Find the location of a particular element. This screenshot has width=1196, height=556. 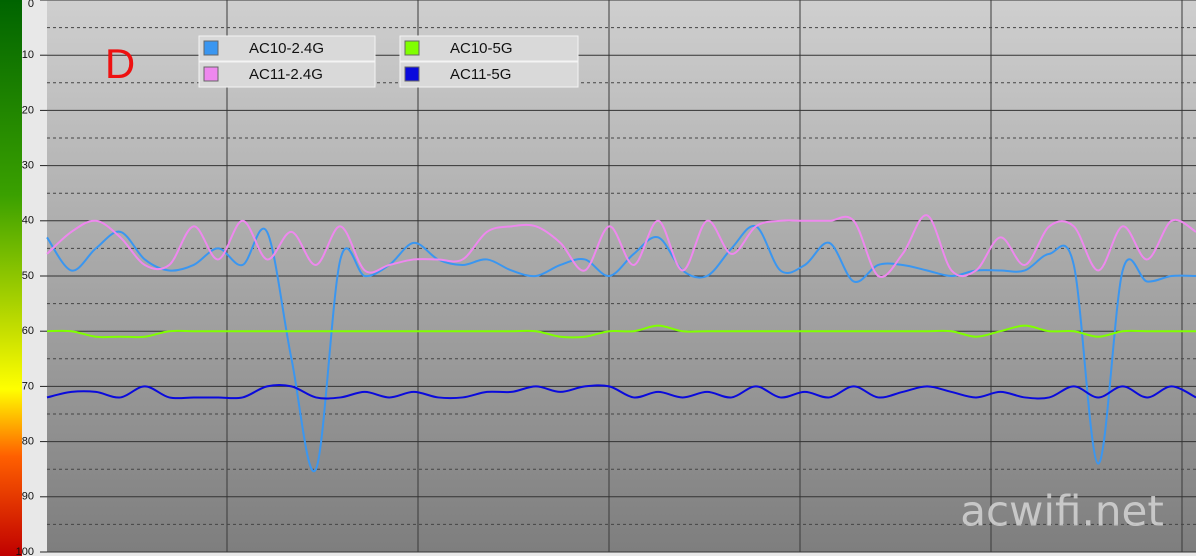

y-tick-label: 60 is located at coordinates (28, 331).